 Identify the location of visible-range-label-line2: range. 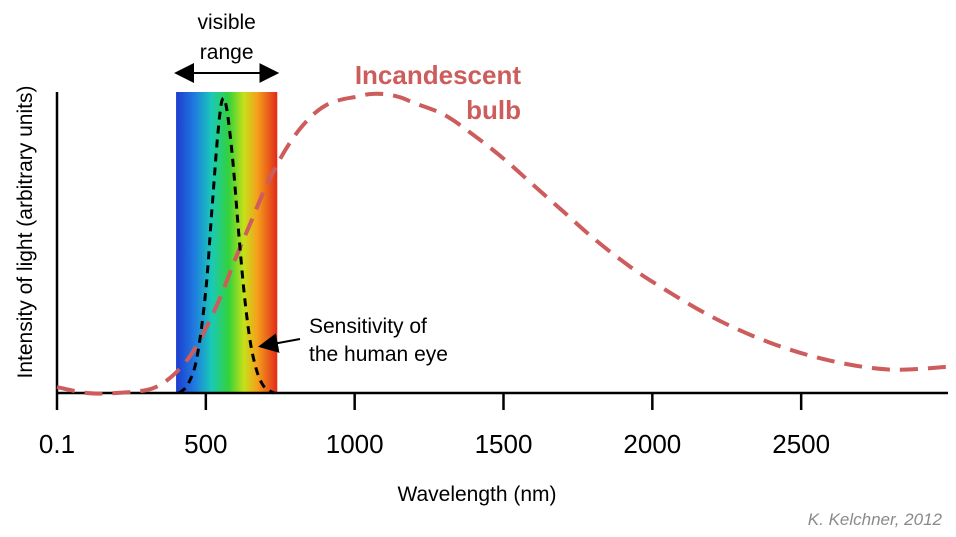
(227, 52).